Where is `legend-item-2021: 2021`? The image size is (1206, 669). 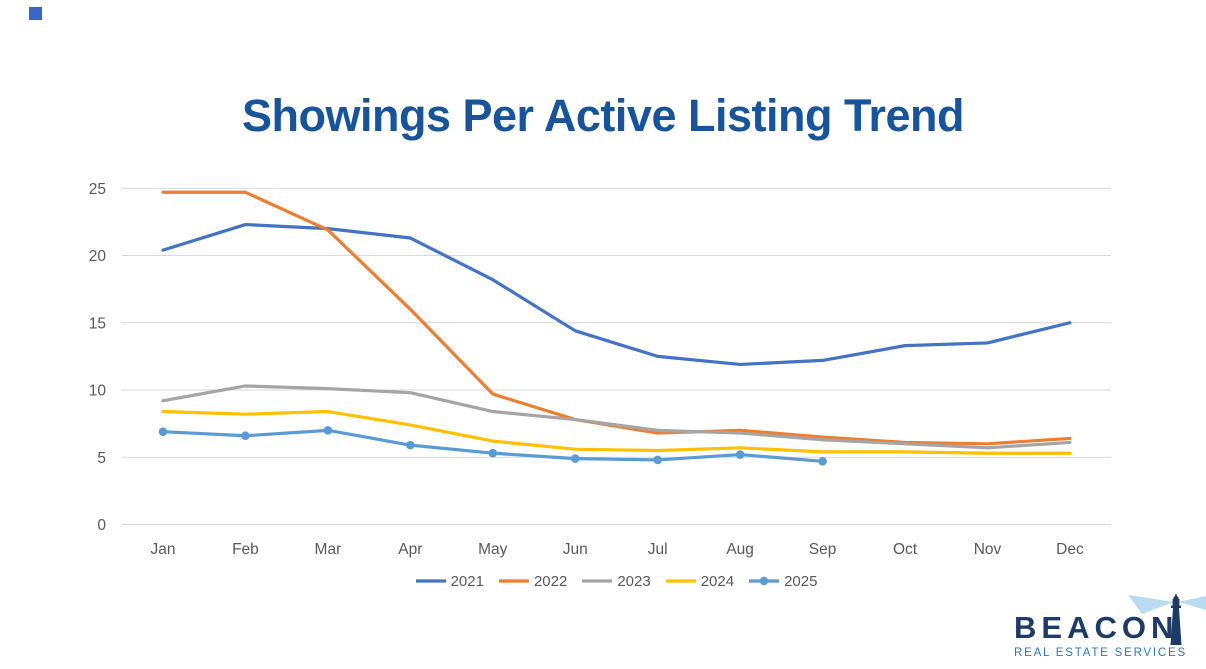
legend-item-2021: 2021 is located at coordinates (449, 581).